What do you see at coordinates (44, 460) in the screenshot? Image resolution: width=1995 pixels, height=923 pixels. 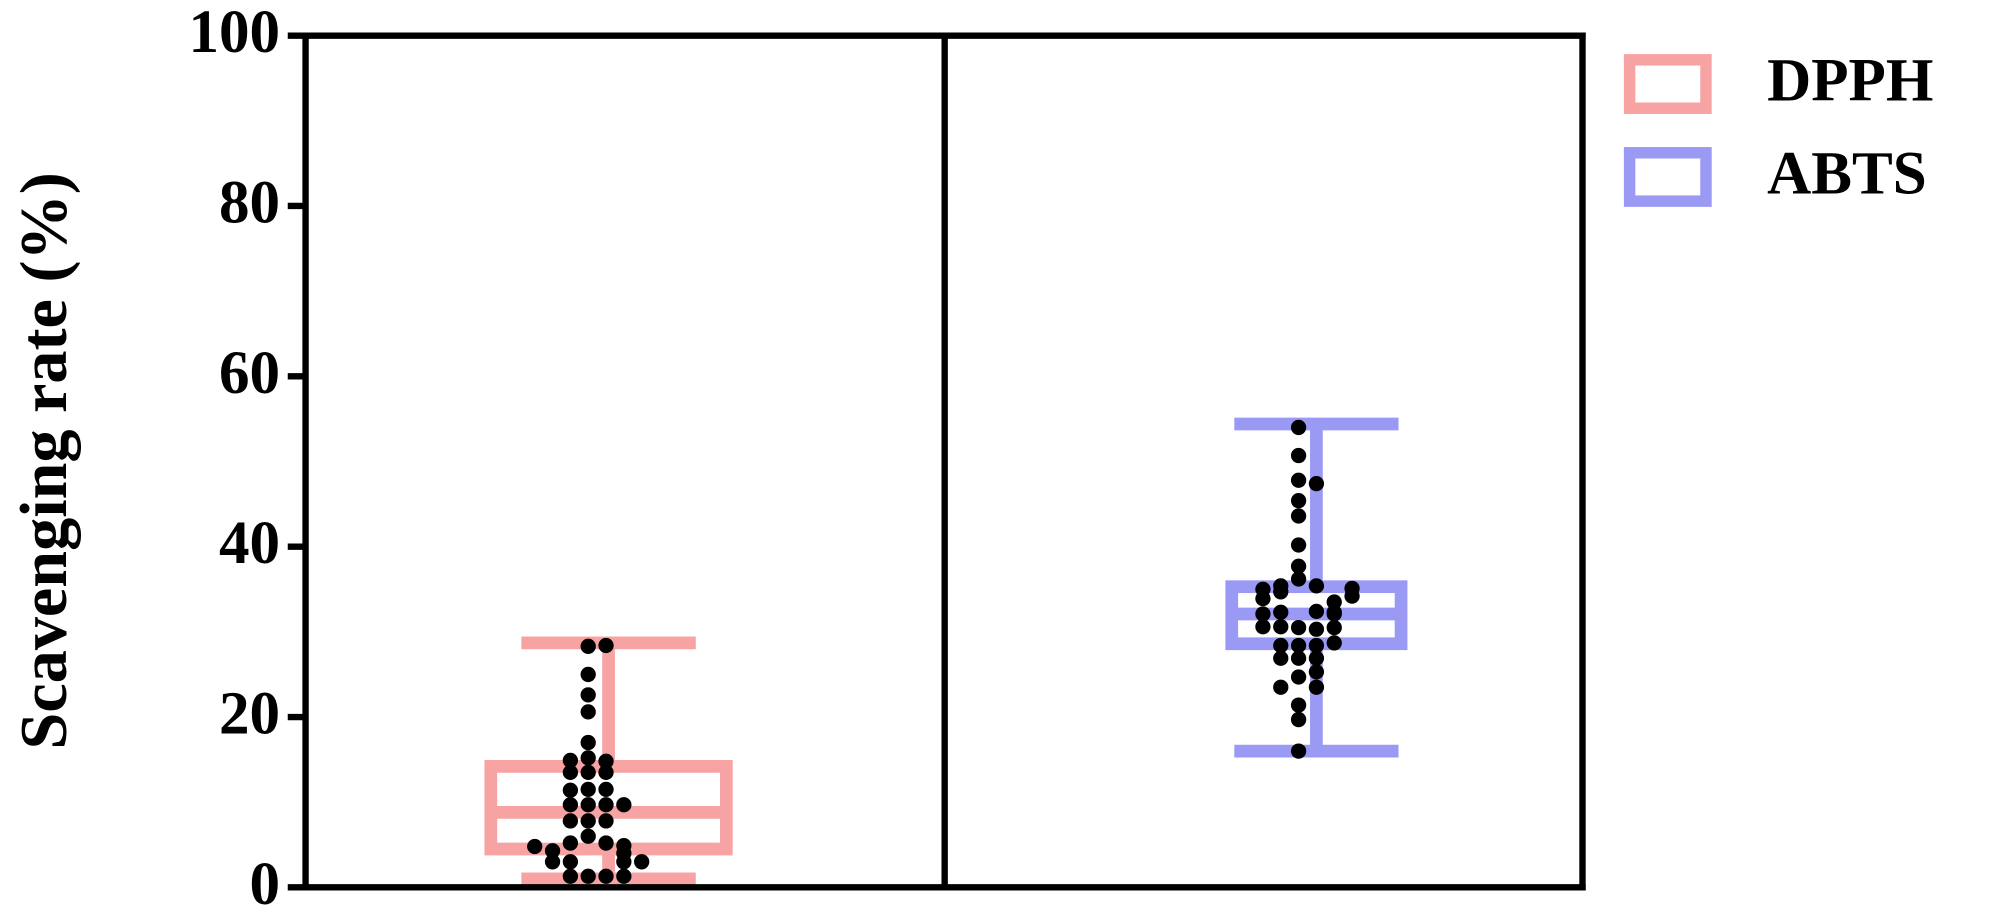 I see `y-axis-label: Scavenging rate (%)` at bounding box center [44, 460].